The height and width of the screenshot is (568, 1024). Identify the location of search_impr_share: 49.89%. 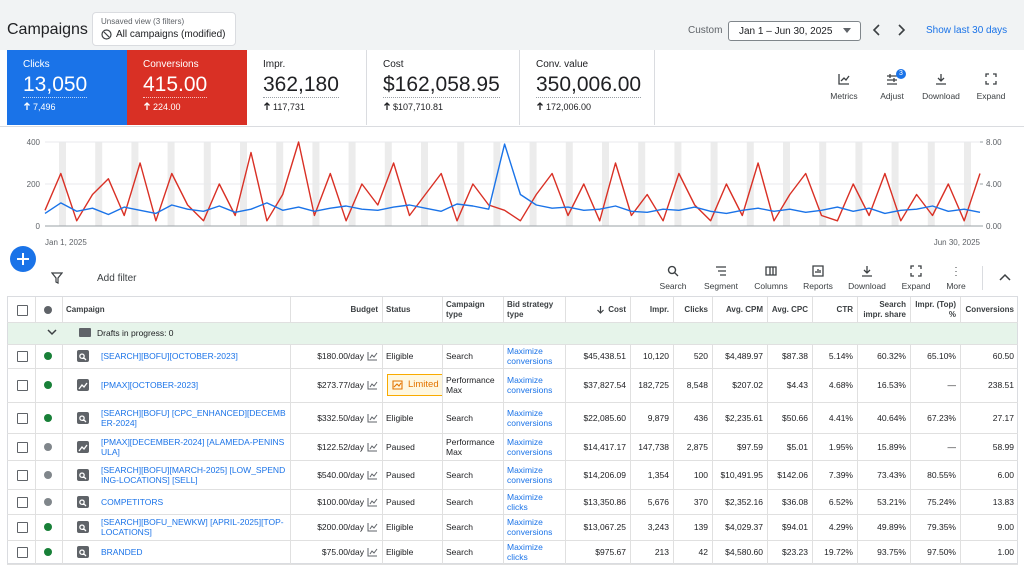
(891, 527).